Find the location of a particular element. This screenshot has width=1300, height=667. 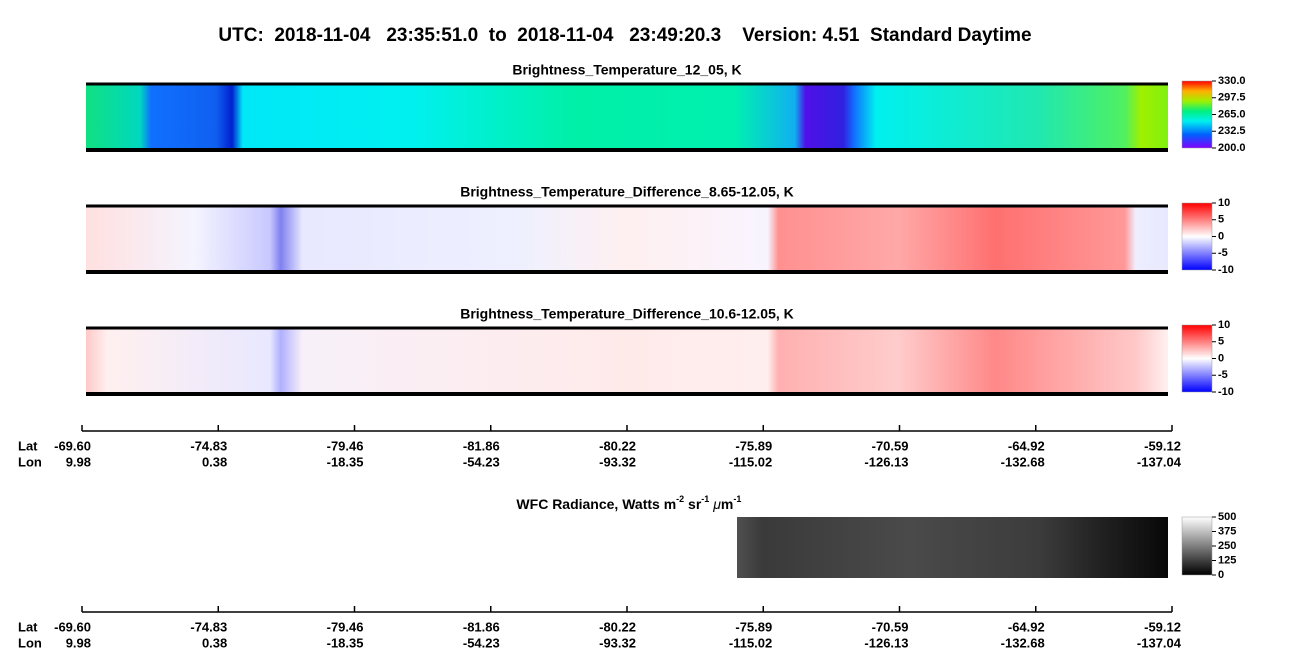

colorbar-label: 250 is located at coordinates (1227, 546).